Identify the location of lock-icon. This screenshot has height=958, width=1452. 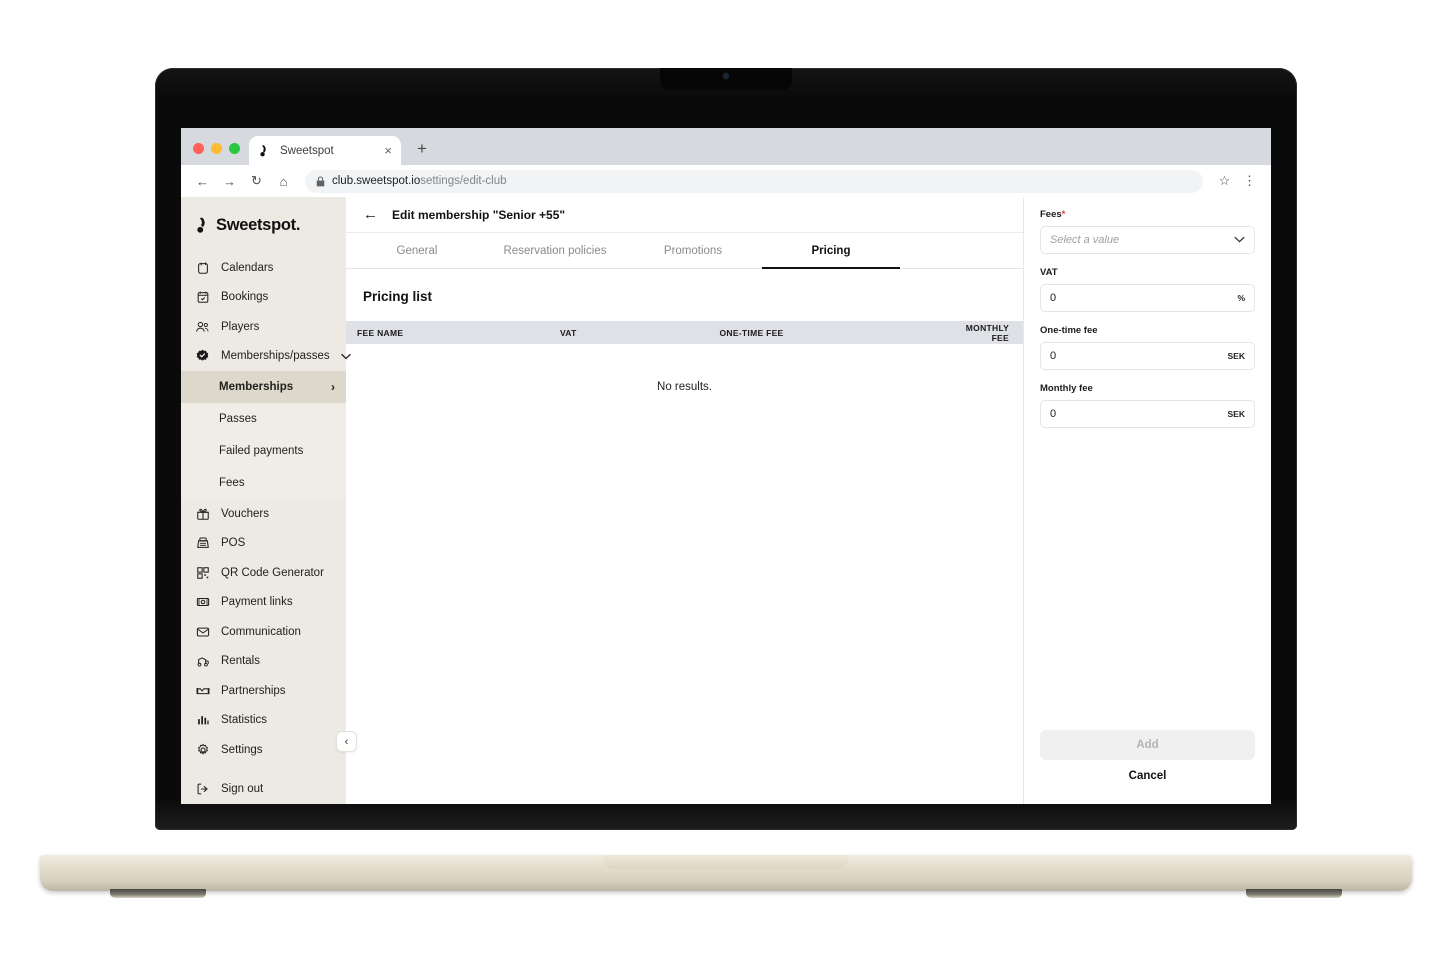
(320, 180).